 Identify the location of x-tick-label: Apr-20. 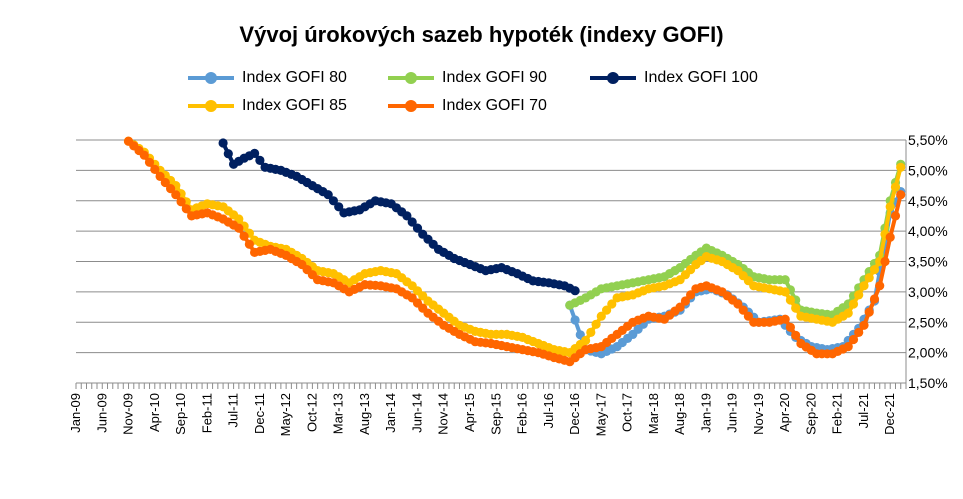
(784, 412).